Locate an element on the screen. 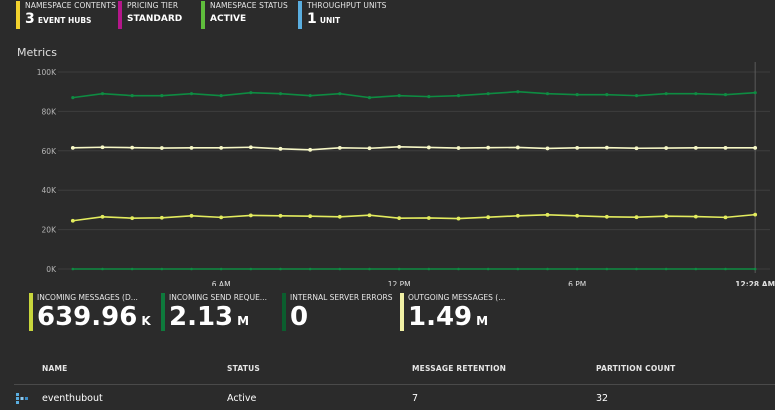  summary-pricing-tier: PRICING TIER STANDARD is located at coordinates (150, 15).